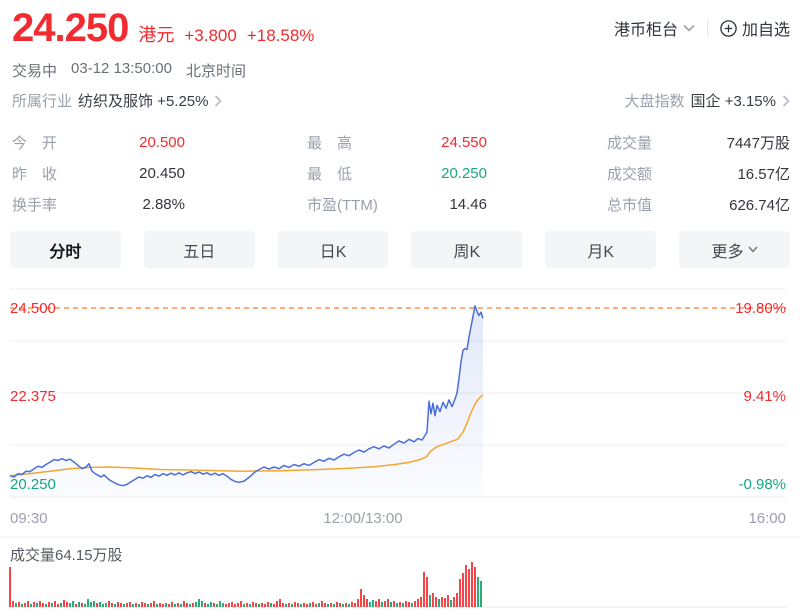  Describe the element at coordinates (707, 28) in the screenshot. I see `vertical-divider` at that location.